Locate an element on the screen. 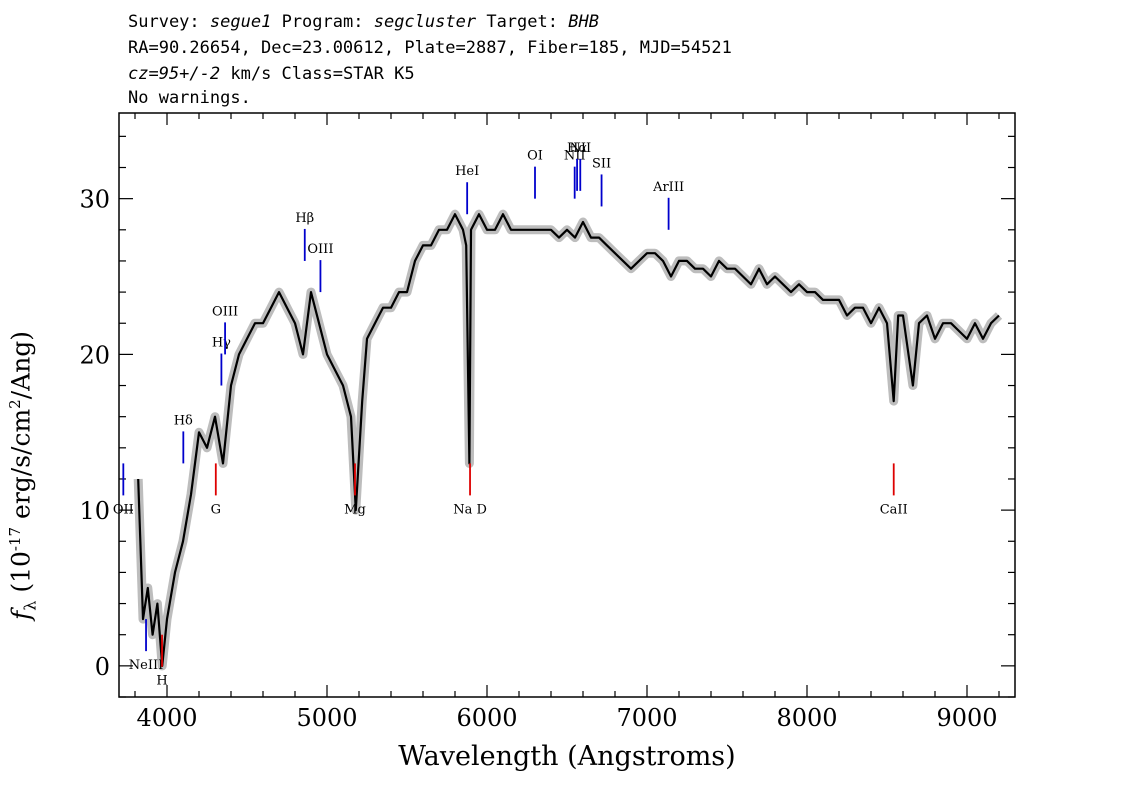 This screenshot has height=810, width=1134. ylabel-exp2: 2 is located at coordinates (15, 404).